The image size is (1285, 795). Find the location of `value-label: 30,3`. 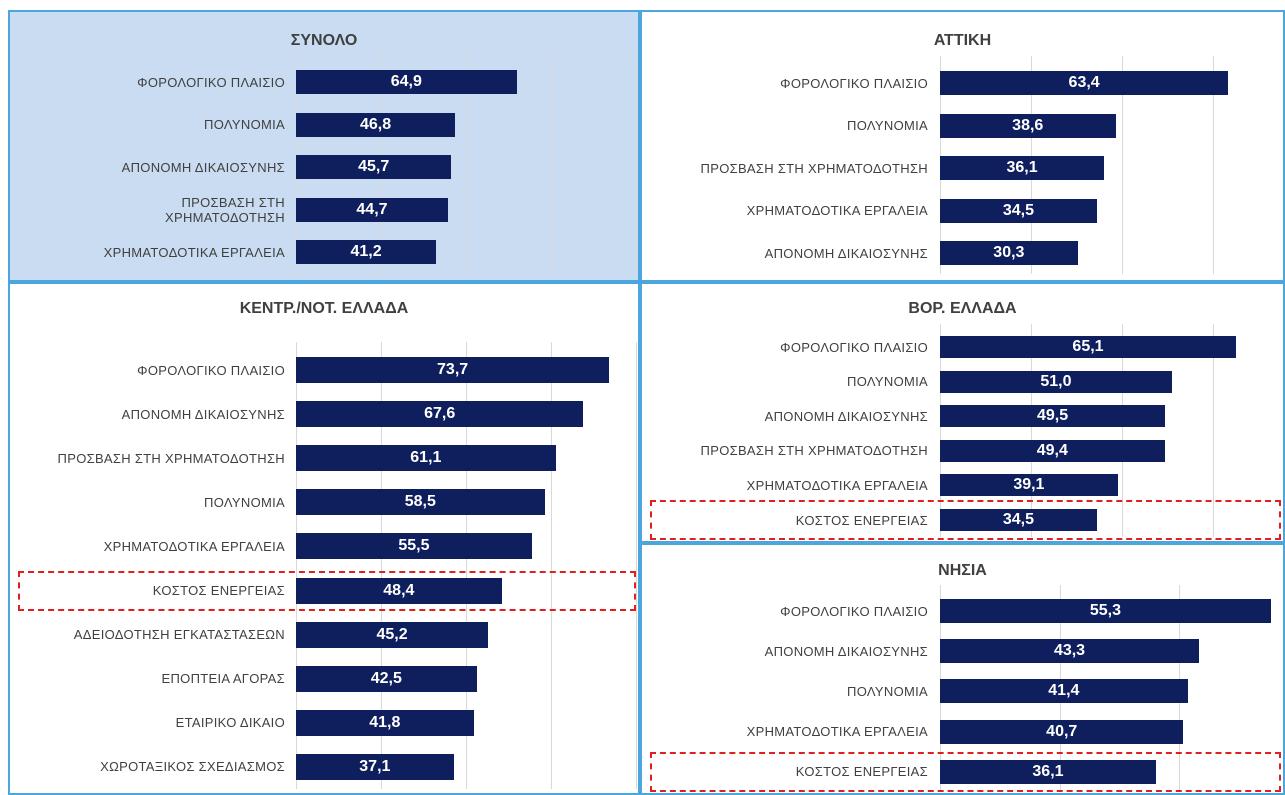

value-label: 30,3 is located at coordinates (1009, 252).